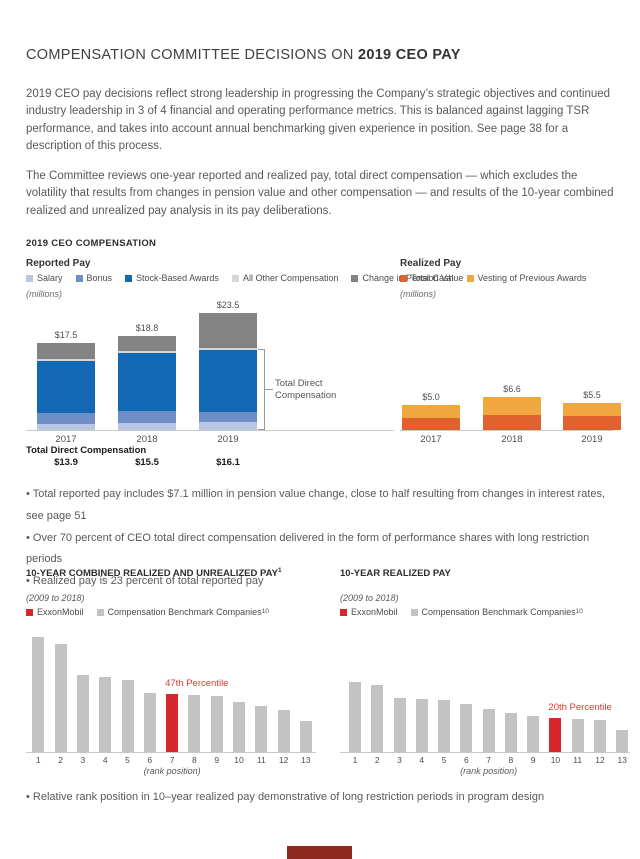  I want to click on year-label: 2019, so click(228, 439).